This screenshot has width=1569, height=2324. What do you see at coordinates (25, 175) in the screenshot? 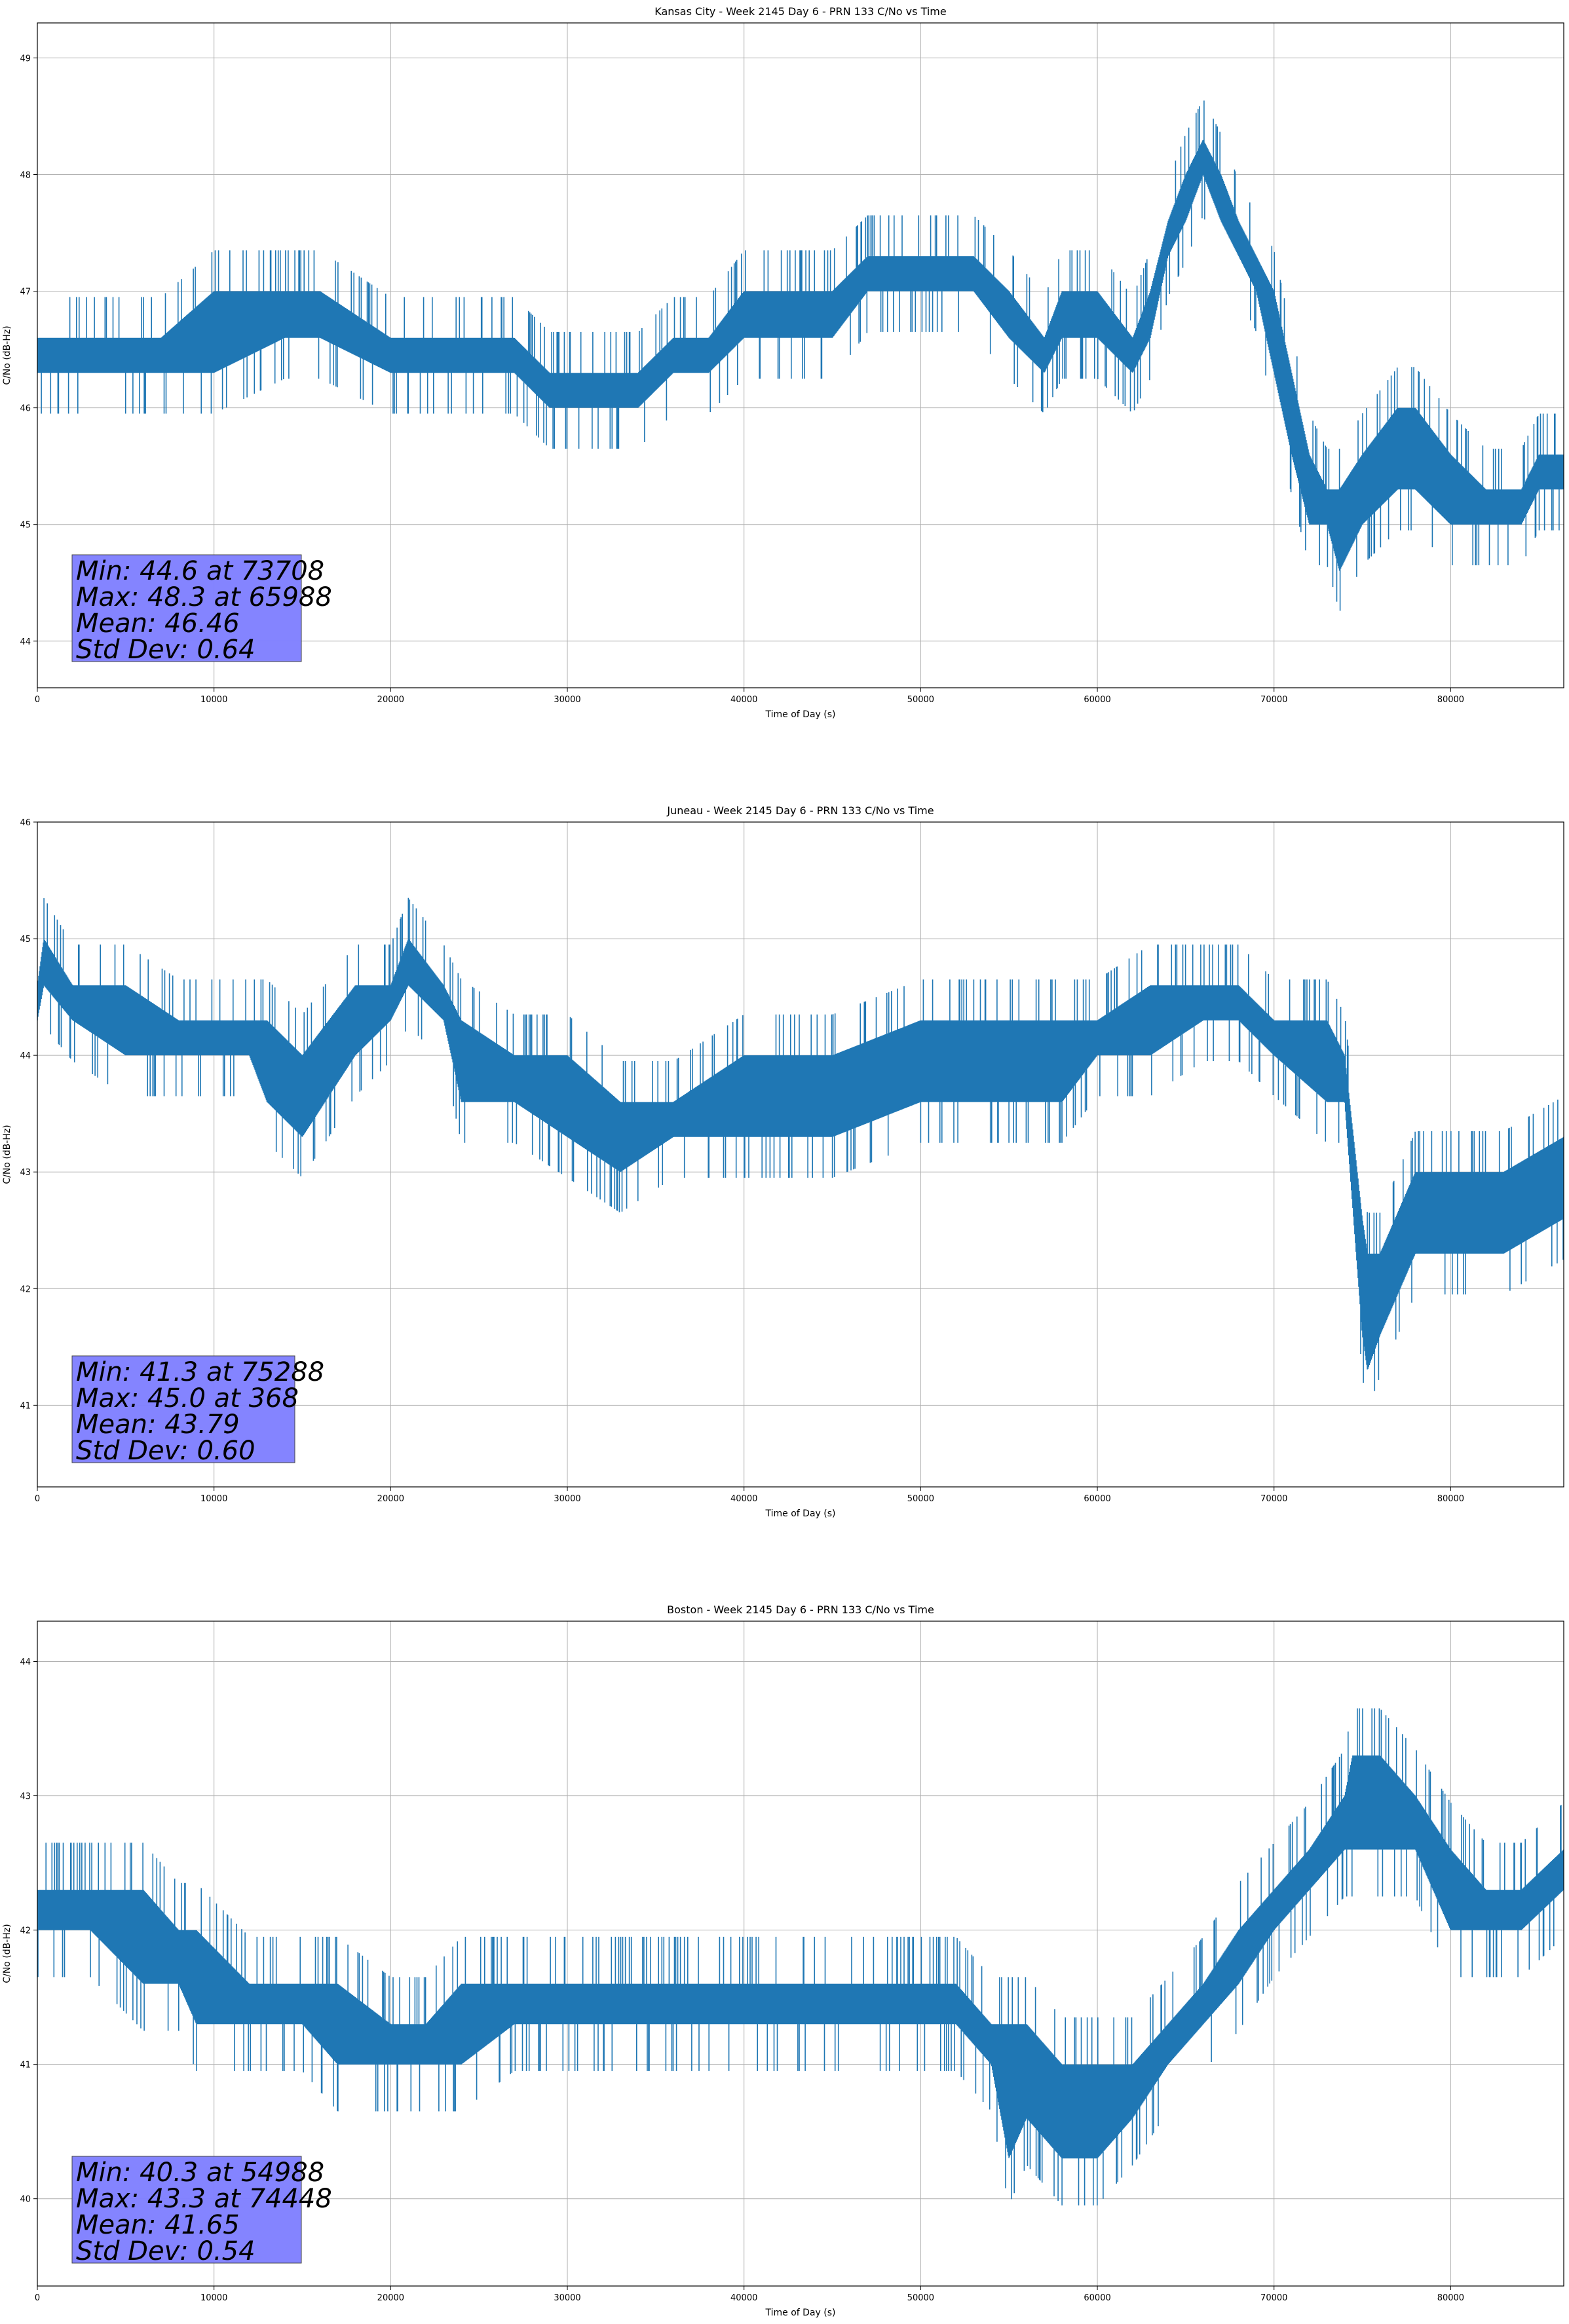
I see `y-tick-label: 48` at bounding box center [25, 175].